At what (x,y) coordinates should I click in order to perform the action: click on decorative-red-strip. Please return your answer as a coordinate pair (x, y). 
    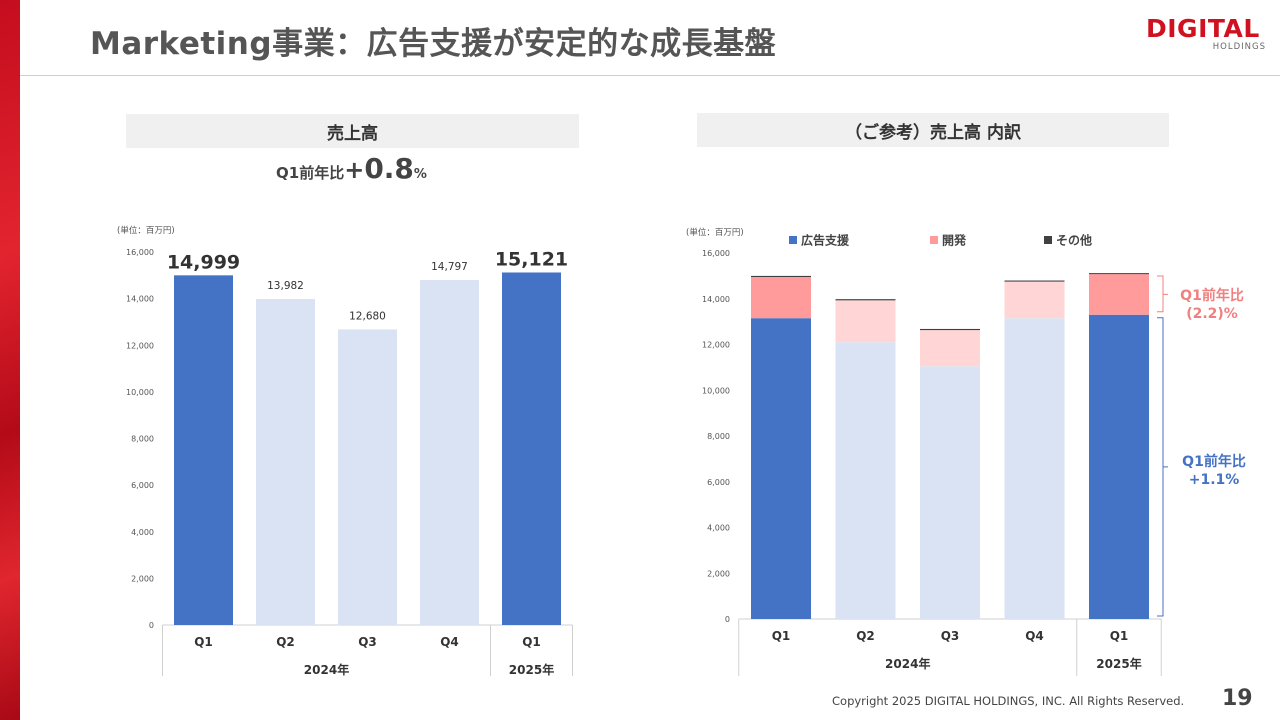
    Looking at the image, I should click on (10, 360).